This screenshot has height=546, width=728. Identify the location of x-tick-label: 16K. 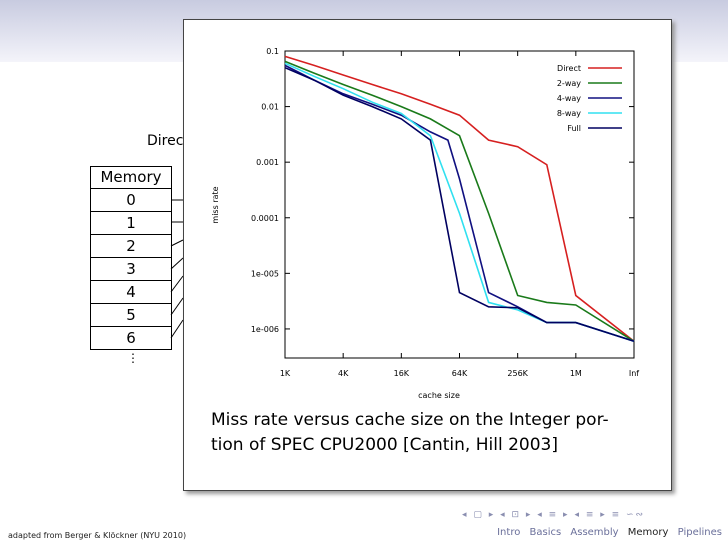
(402, 373).